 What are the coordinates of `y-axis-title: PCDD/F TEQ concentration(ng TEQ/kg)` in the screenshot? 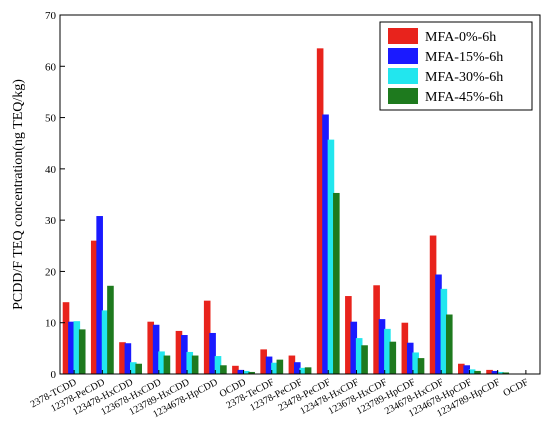 It's located at (18, 194).